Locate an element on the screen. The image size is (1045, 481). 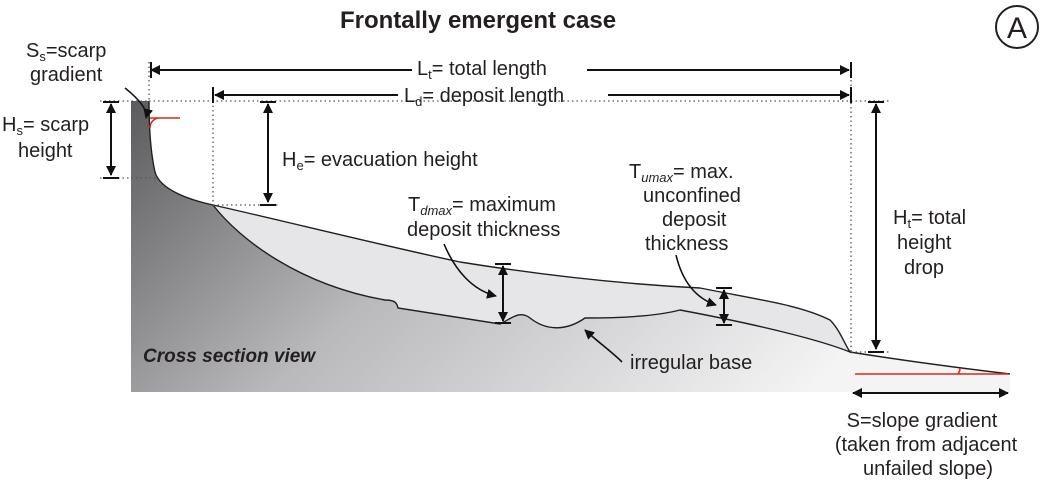
deposit-length-label: Ld= deposit length is located at coordinates (484, 97).